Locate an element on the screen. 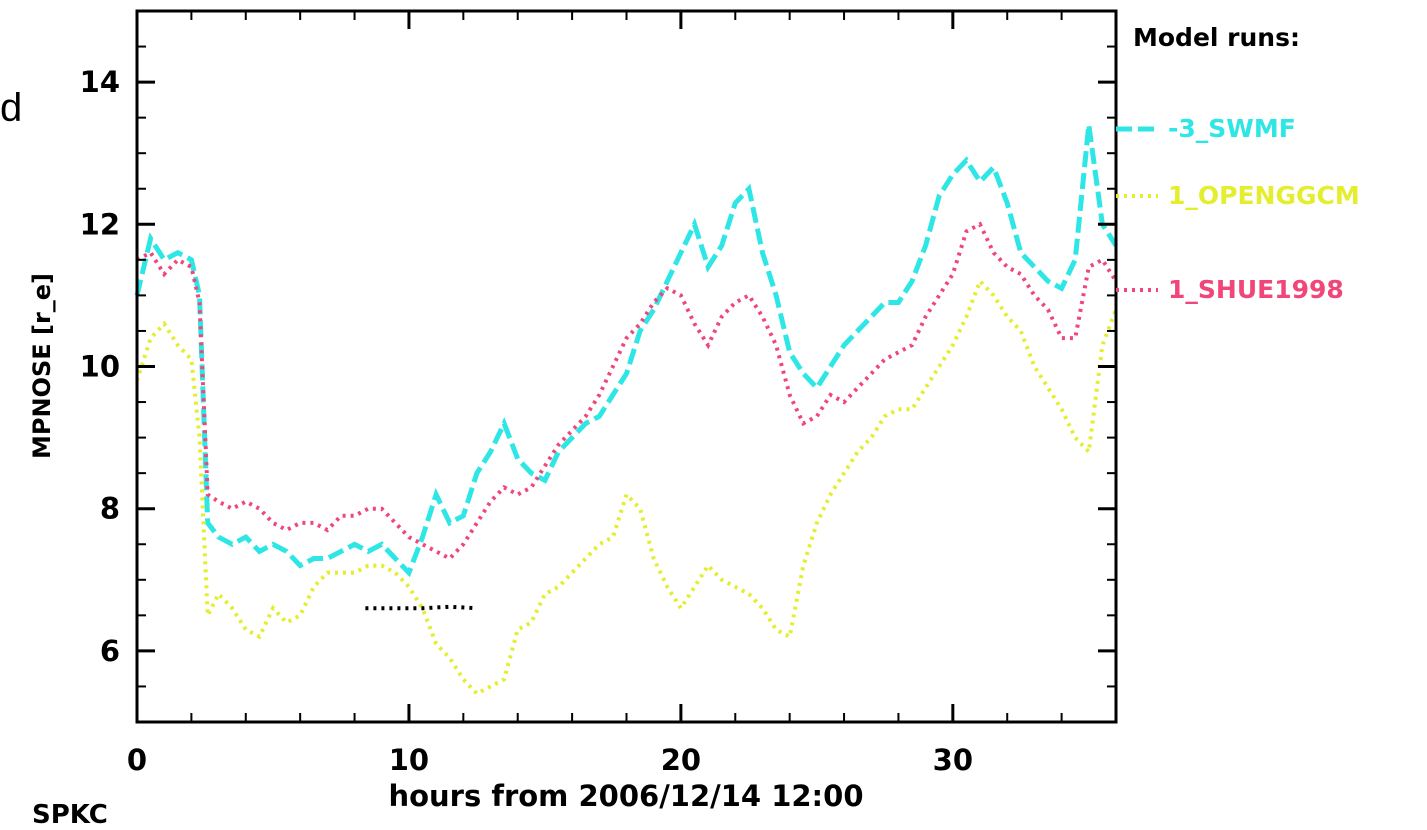  y-tick-label: 12 is located at coordinates (100, 224).